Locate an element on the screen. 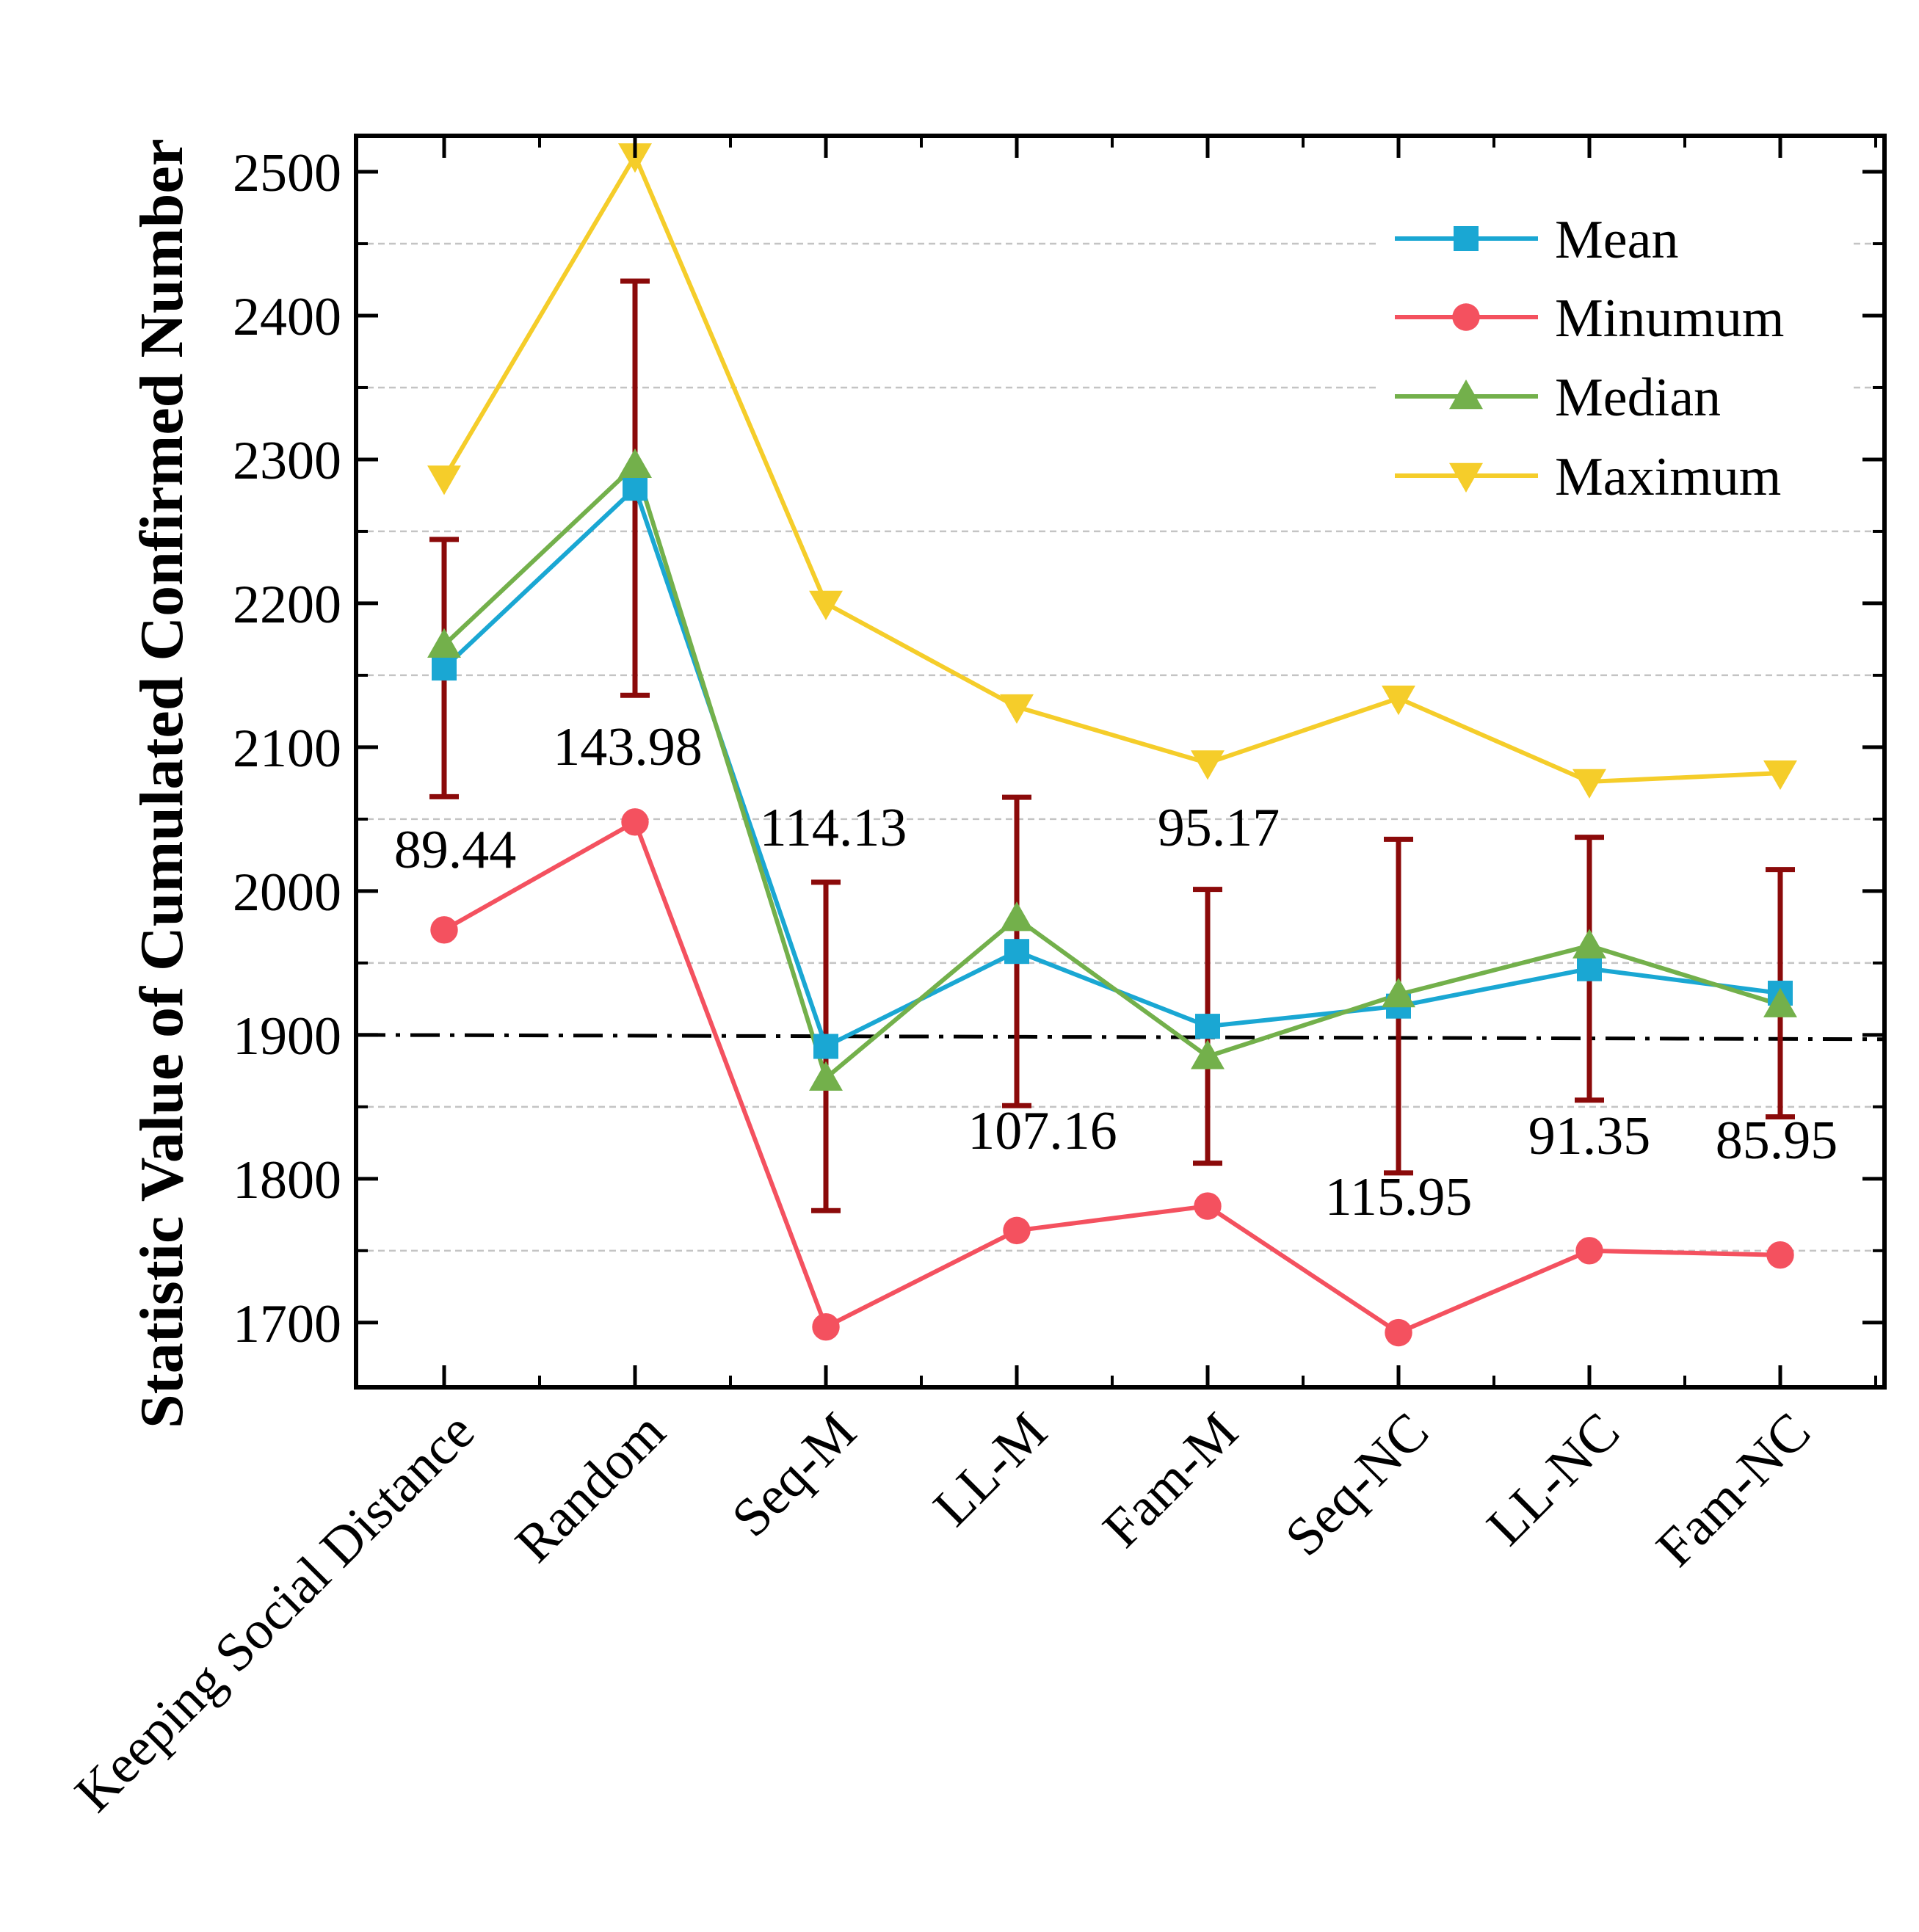  x-category-label: Seq-M is located at coordinates (795, 1474).